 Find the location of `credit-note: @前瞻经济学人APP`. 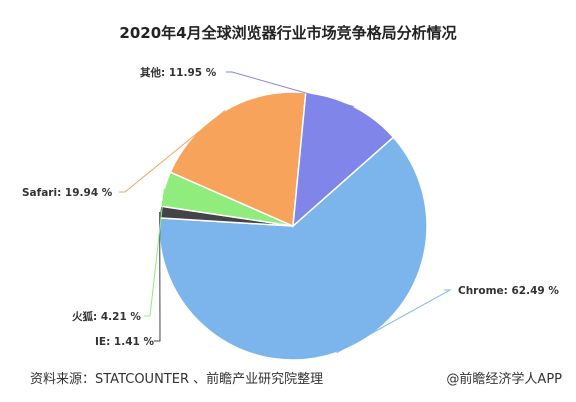

credit-note: @前瞻经济学人APP is located at coordinates (504, 379).